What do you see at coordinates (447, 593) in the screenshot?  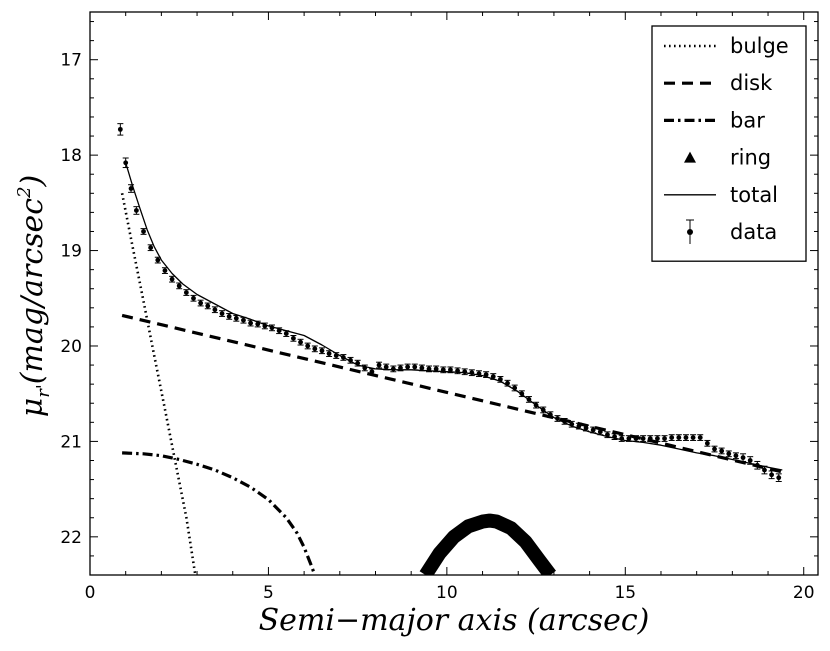 I see `x-tick-label: 10` at bounding box center [447, 593].